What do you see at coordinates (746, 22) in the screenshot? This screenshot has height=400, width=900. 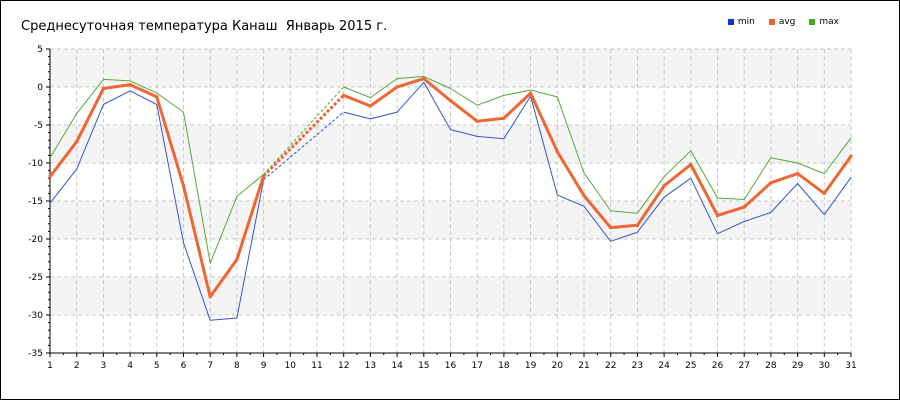 I see `legend-label-min: min` at bounding box center [746, 22].